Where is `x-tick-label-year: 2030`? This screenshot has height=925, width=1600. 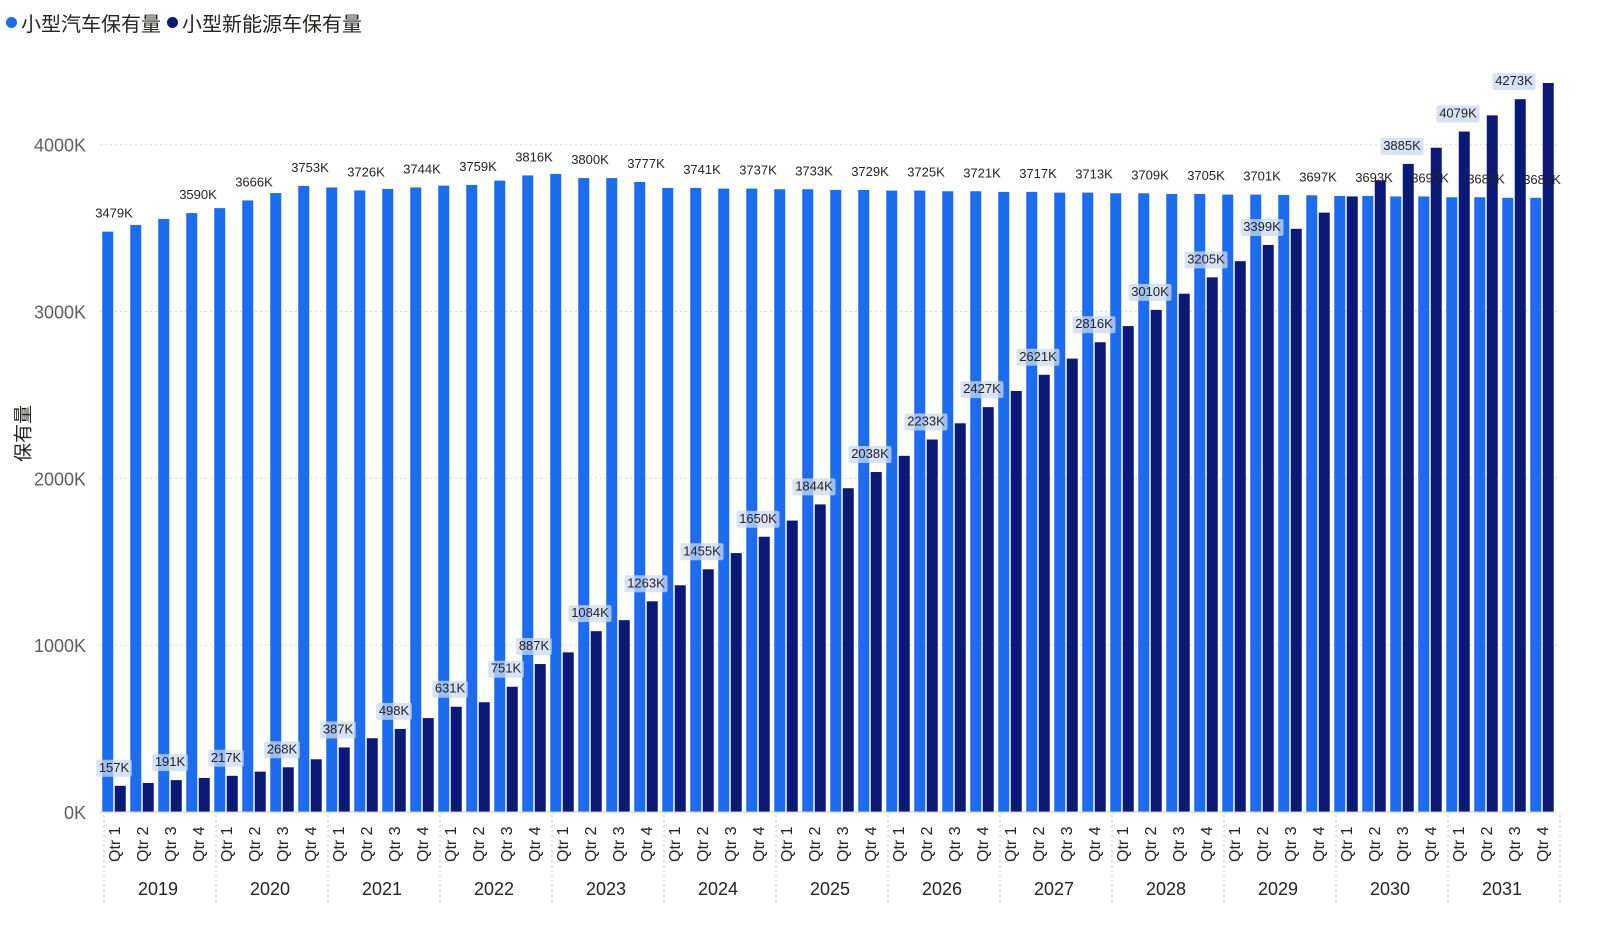 x-tick-label-year: 2030 is located at coordinates (1390, 889).